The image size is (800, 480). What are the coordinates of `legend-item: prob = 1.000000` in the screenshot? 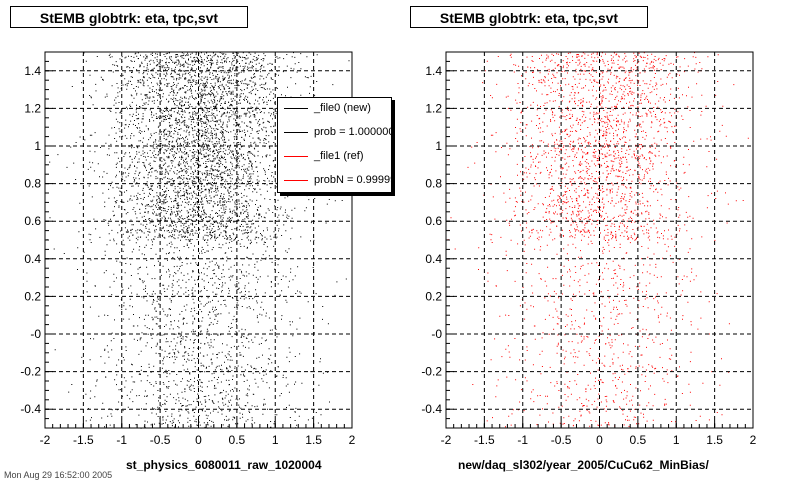 It's located at (335, 133).